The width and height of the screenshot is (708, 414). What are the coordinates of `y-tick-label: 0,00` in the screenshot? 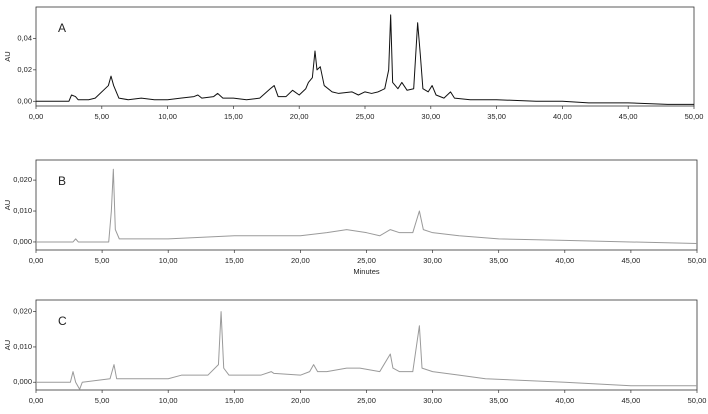 It's located at (24, 100).